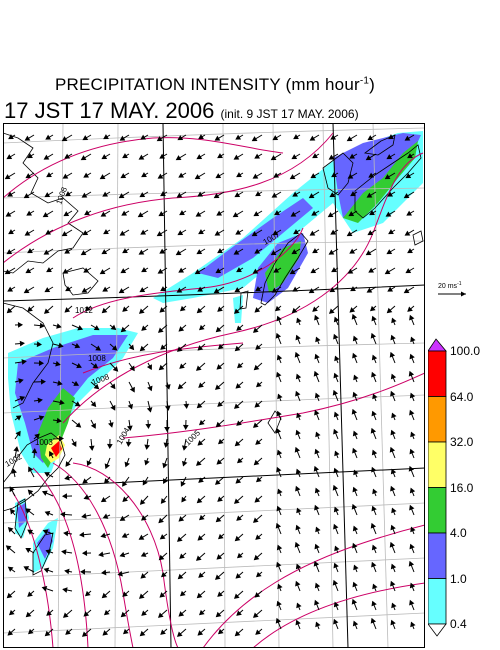 Image resolution: width=500 pixels, height=650 pixels. Describe the element at coordinates (437, 601) in the screenshot. I see `colorbar-box` at that location.